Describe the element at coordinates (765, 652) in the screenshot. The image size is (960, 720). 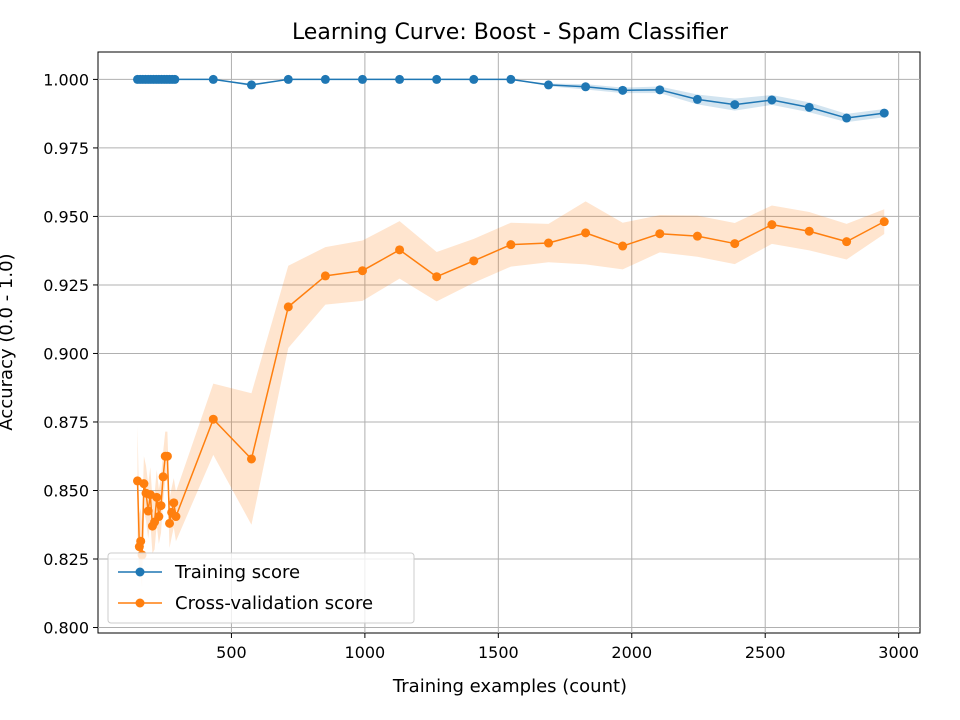
I see `x-tick-label: 2500` at that location.